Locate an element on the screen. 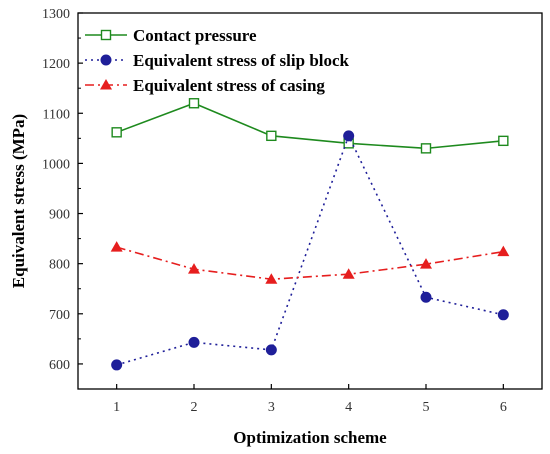 This screenshot has height=454, width=550. x-tick-label: 6 is located at coordinates (503, 407).